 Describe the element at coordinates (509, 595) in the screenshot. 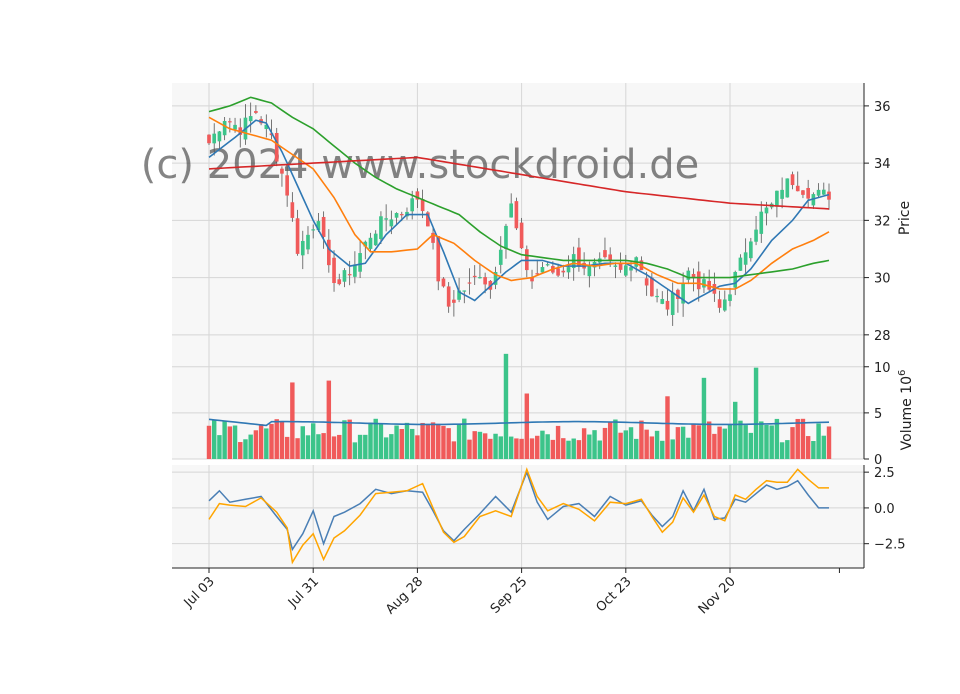

I see `x-tick-label: Sep 25` at that location.